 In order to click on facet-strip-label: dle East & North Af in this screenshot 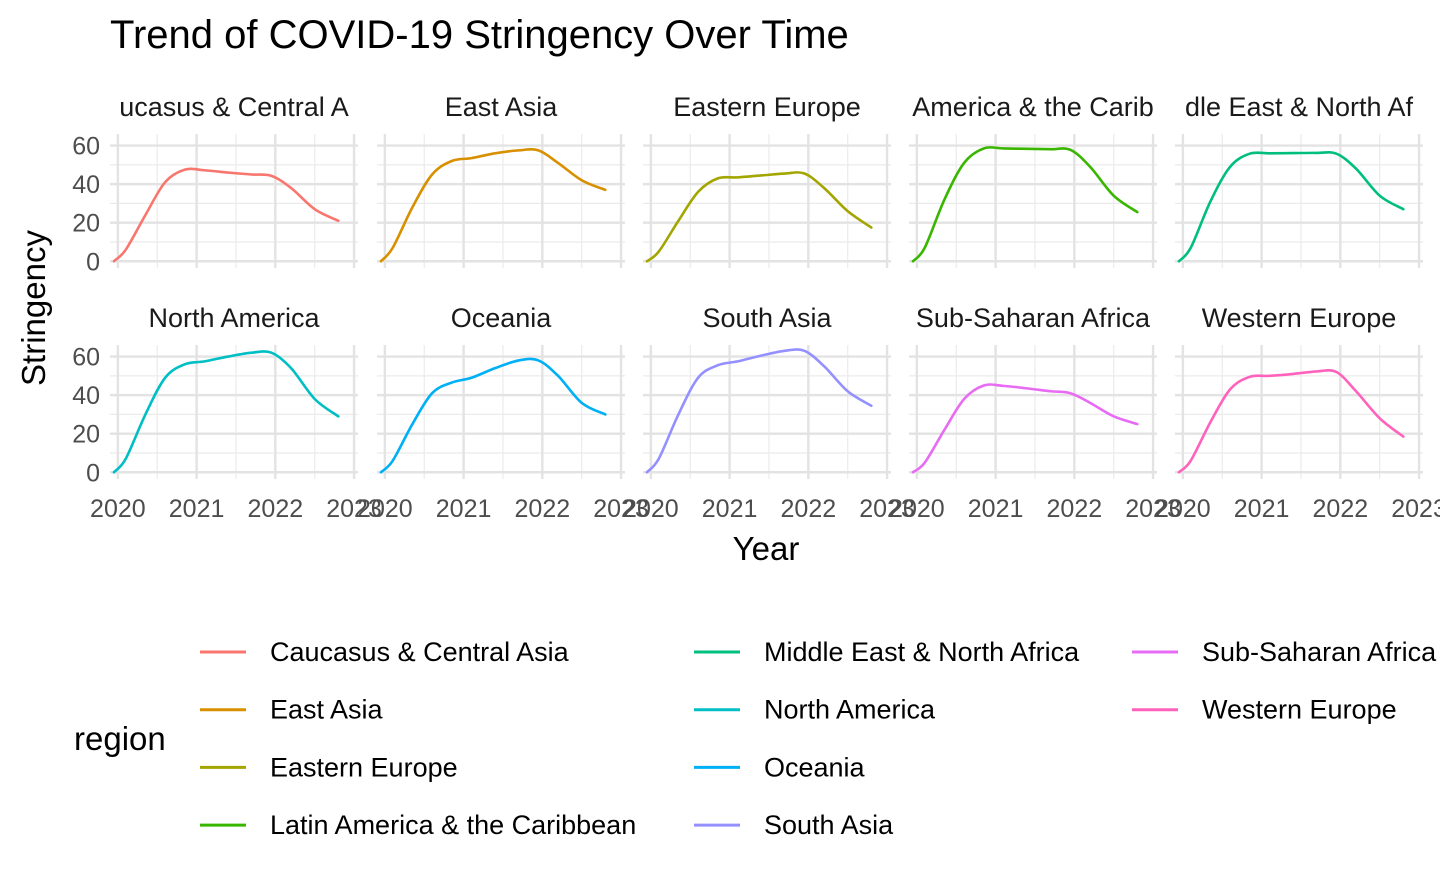, I will do `click(1299, 107)`.